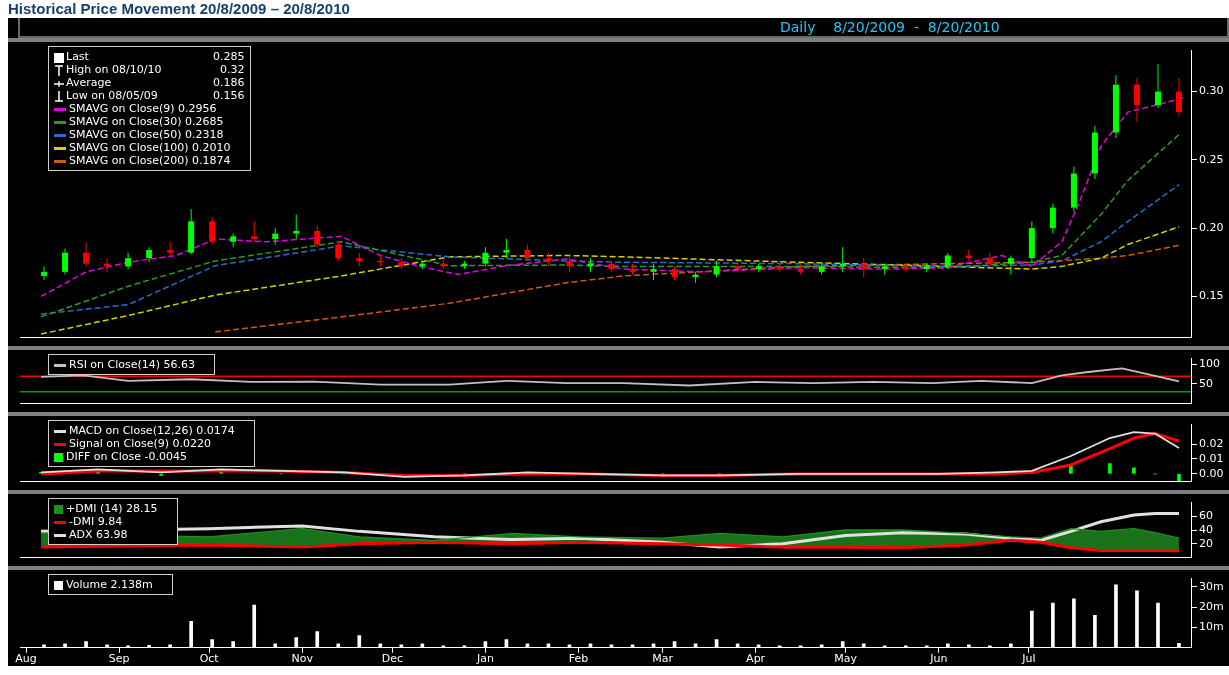 This screenshot has height=675, width=1229. I want to click on legend-label: RSI on Close(14) 56.63, so click(132, 364).